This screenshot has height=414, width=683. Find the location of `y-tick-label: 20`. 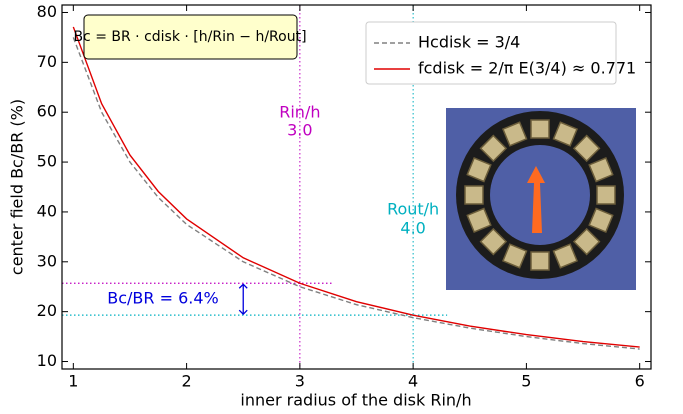

y-tick-label: 20 is located at coordinates (47, 310).